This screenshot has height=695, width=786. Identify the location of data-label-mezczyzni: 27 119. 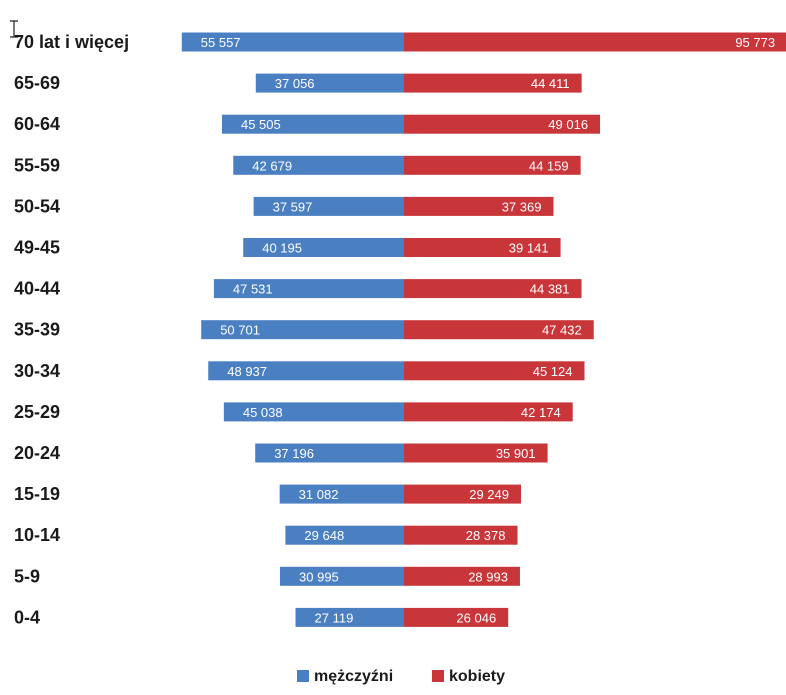
(334, 617).